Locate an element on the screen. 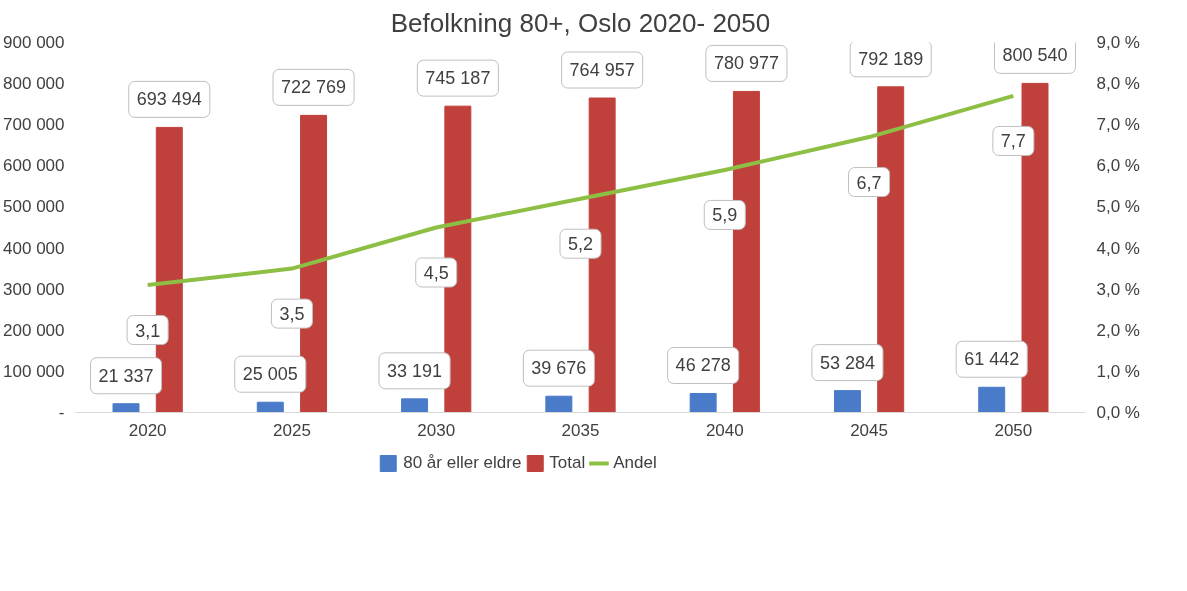 This screenshot has width=1187, height=591. y-tick-label: 800 000 is located at coordinates (34, 84).